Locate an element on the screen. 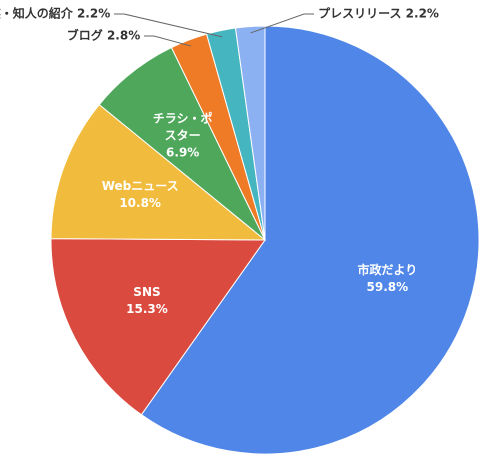 This screenshot has width=500, height=462. slice-name: 家族・知人の紹介 is located at coordinates (36, 13).